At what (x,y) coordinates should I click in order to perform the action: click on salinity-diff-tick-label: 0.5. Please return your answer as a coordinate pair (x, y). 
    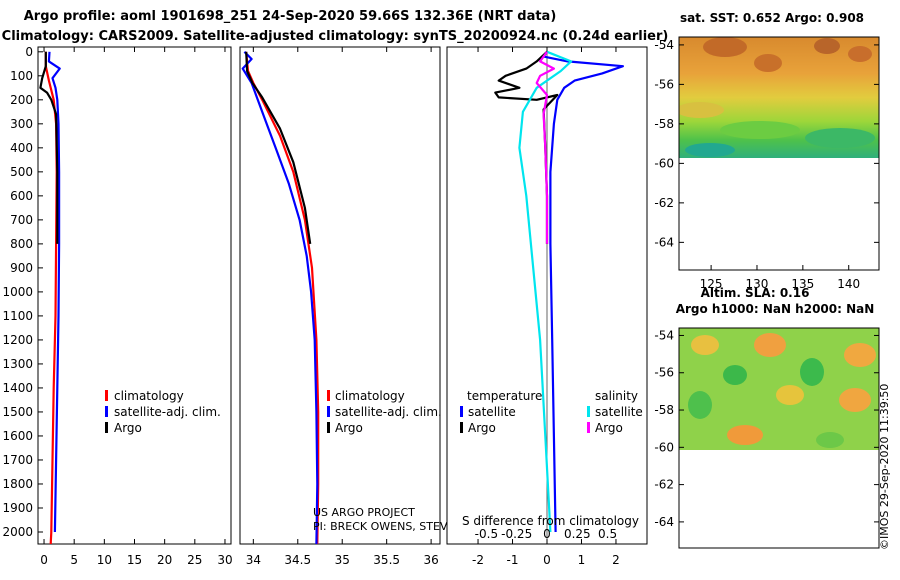
    Looking at the image, I should click on (607, 534).